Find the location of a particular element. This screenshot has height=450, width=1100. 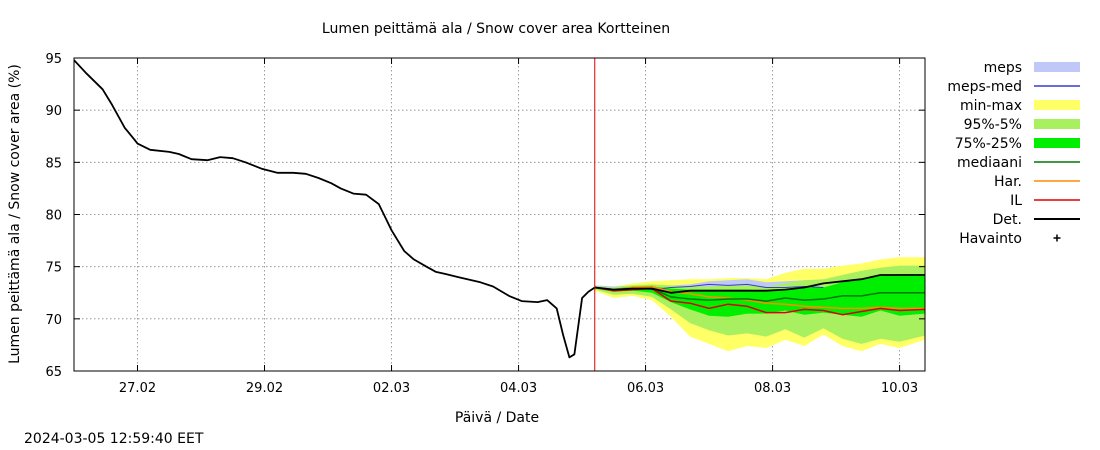

legend-label-havainto: Havainto is located at coordinates (990, 239).